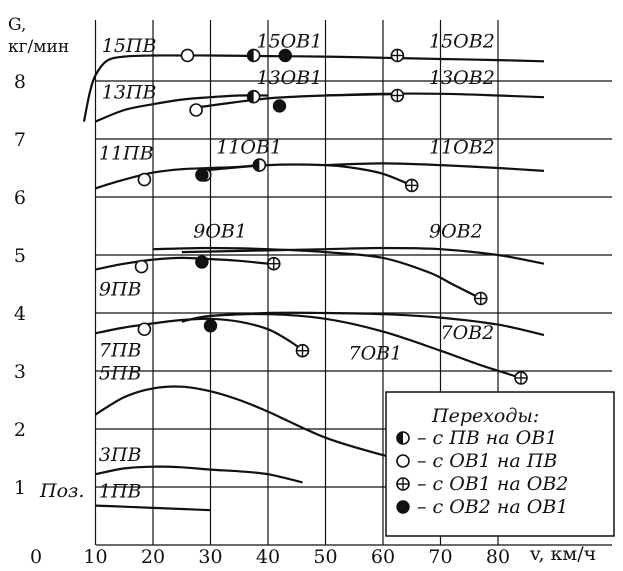  I want to click on curve-9ОВ2, so click(363, 255).